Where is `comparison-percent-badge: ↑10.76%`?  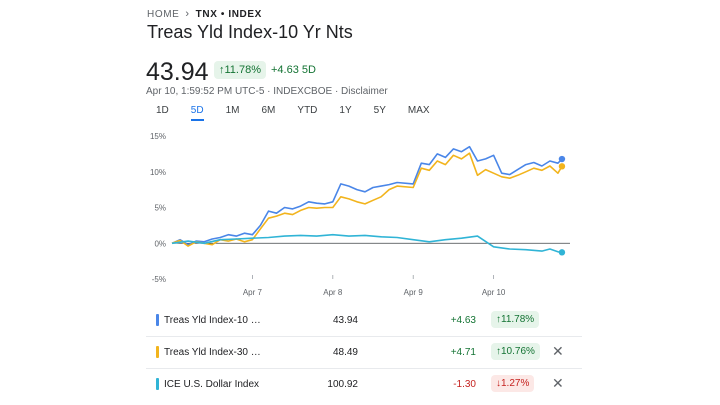 comparison-percent-badge: ↑10.76% is located at coordinates (515, 351).